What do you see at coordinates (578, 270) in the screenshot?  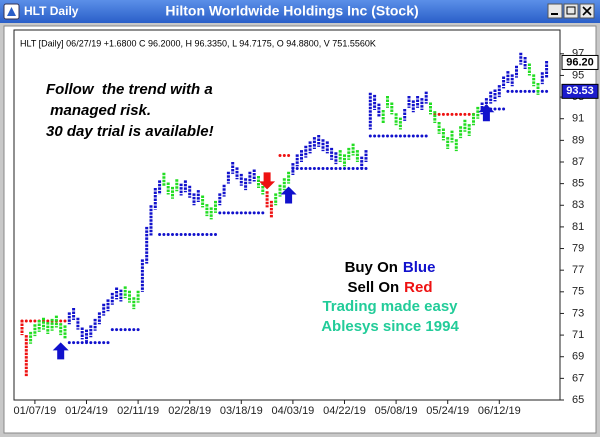 I see `y-tick-label: 77` at bounding box center [578, 270].